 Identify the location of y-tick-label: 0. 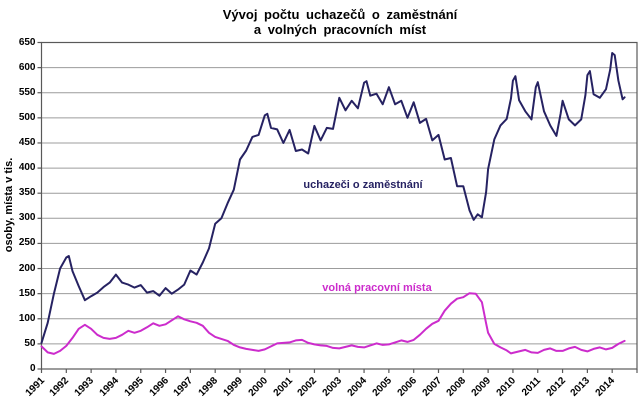
(32, 368).